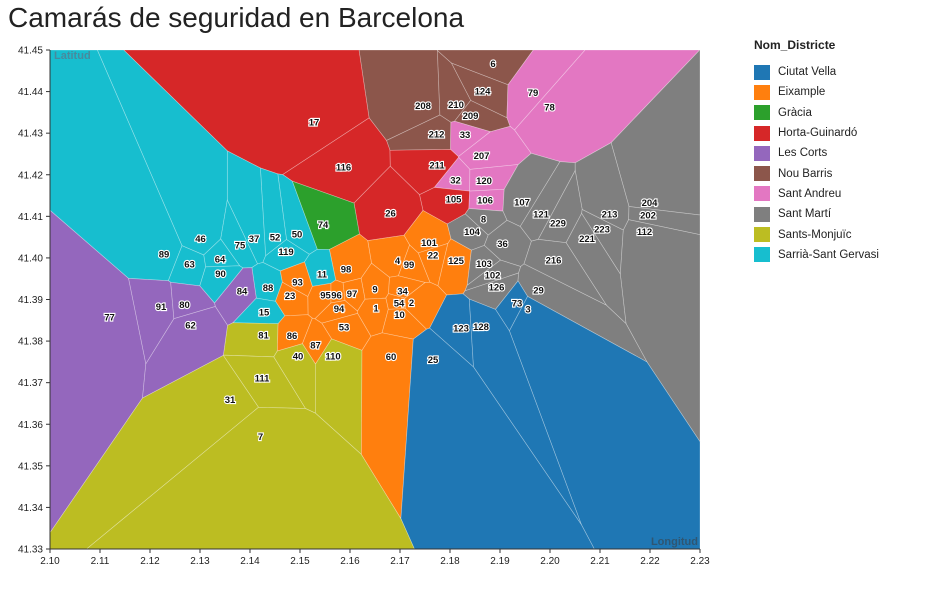 The image size is (950, 600). I want to click on x-axis-label: Longitud, so click(674, 542).